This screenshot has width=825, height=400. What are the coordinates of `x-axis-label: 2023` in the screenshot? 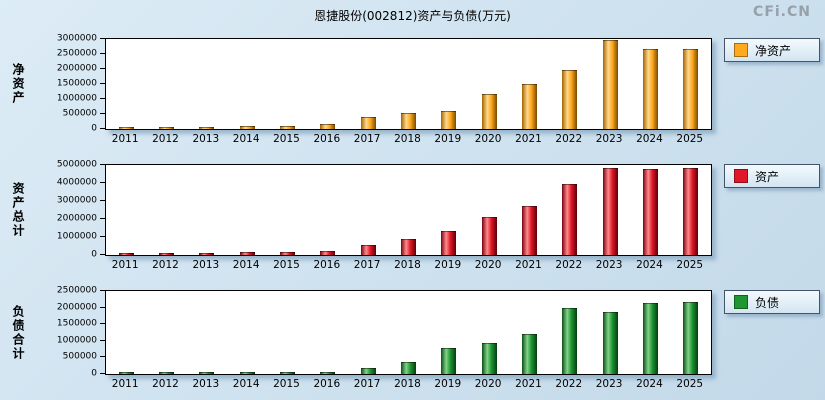 It's located at (609, 383).